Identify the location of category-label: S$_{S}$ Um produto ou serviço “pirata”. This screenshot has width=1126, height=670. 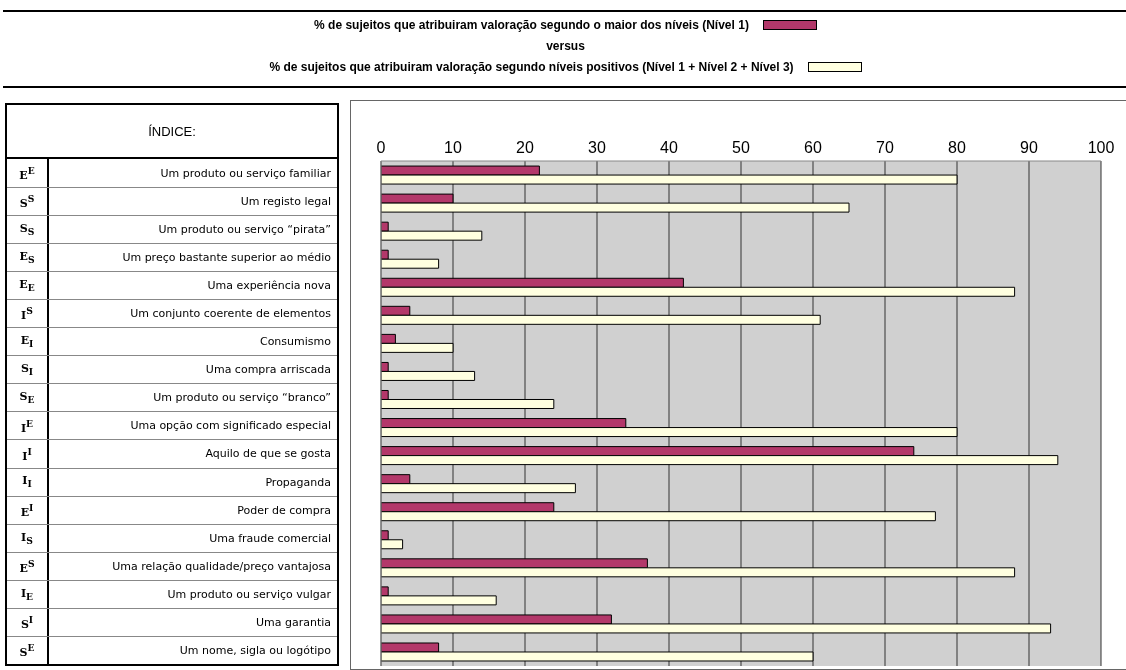
(175, 230).